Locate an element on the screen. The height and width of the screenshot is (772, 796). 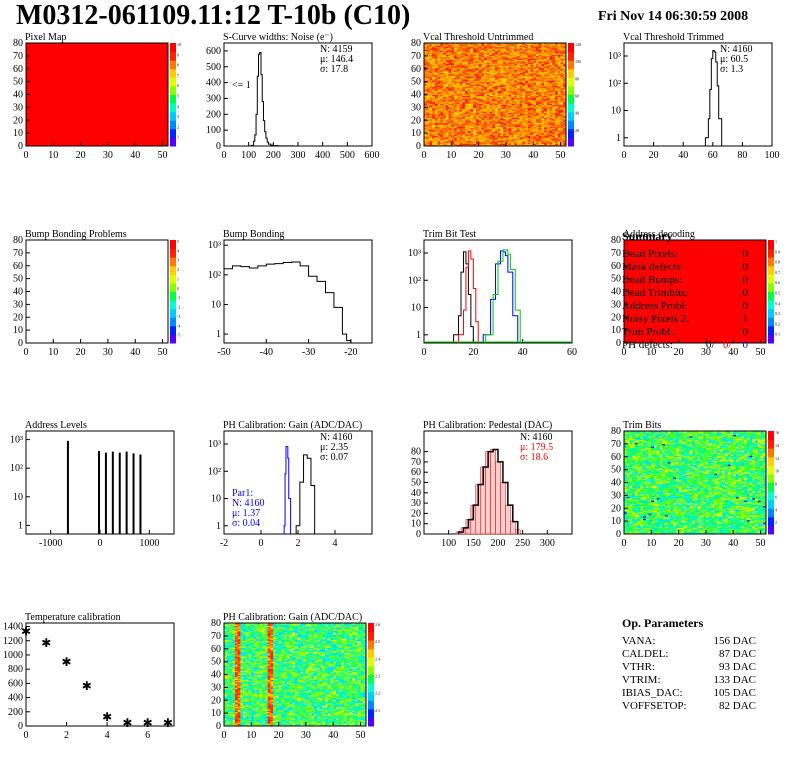
color-scale-label: 9 is located at coordinates (178, 54).